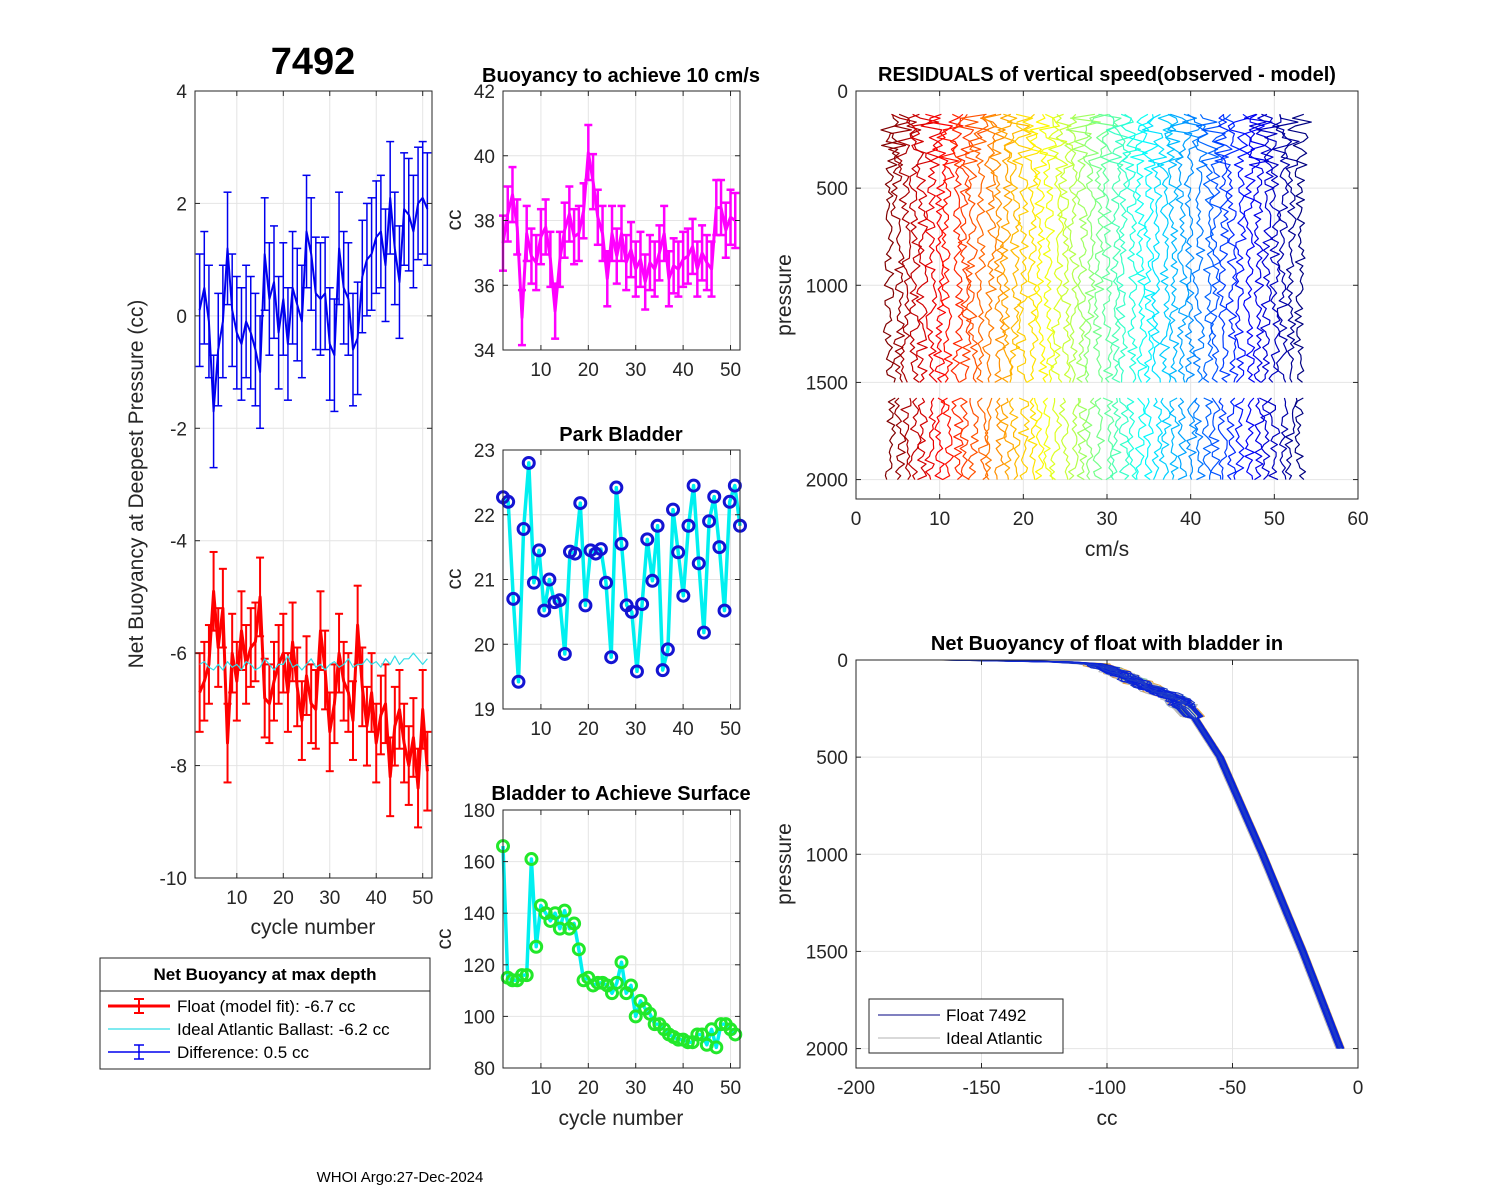 The image size is (1500, 1200). What do you see at coordinates (400, 1177) in the screenshot?
I see `footer-text: WHOI Argo:27-Dec-2024` at bounding box center [400, 1177].